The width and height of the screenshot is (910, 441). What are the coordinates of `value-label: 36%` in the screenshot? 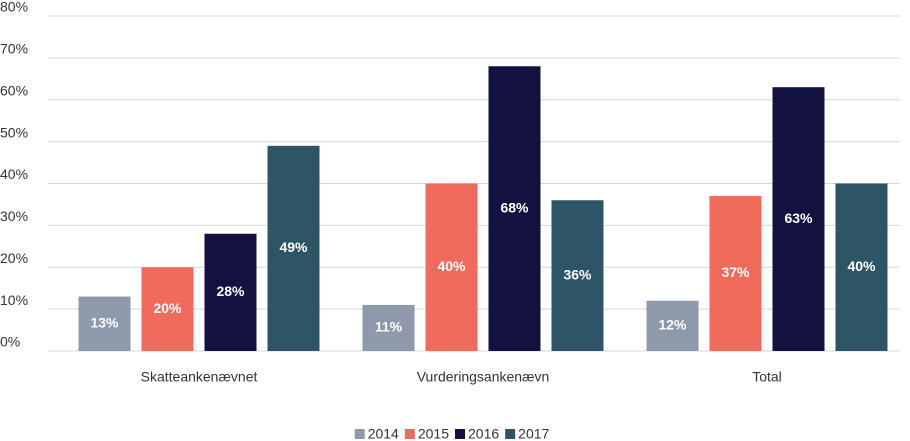 It's located at (577, 274).